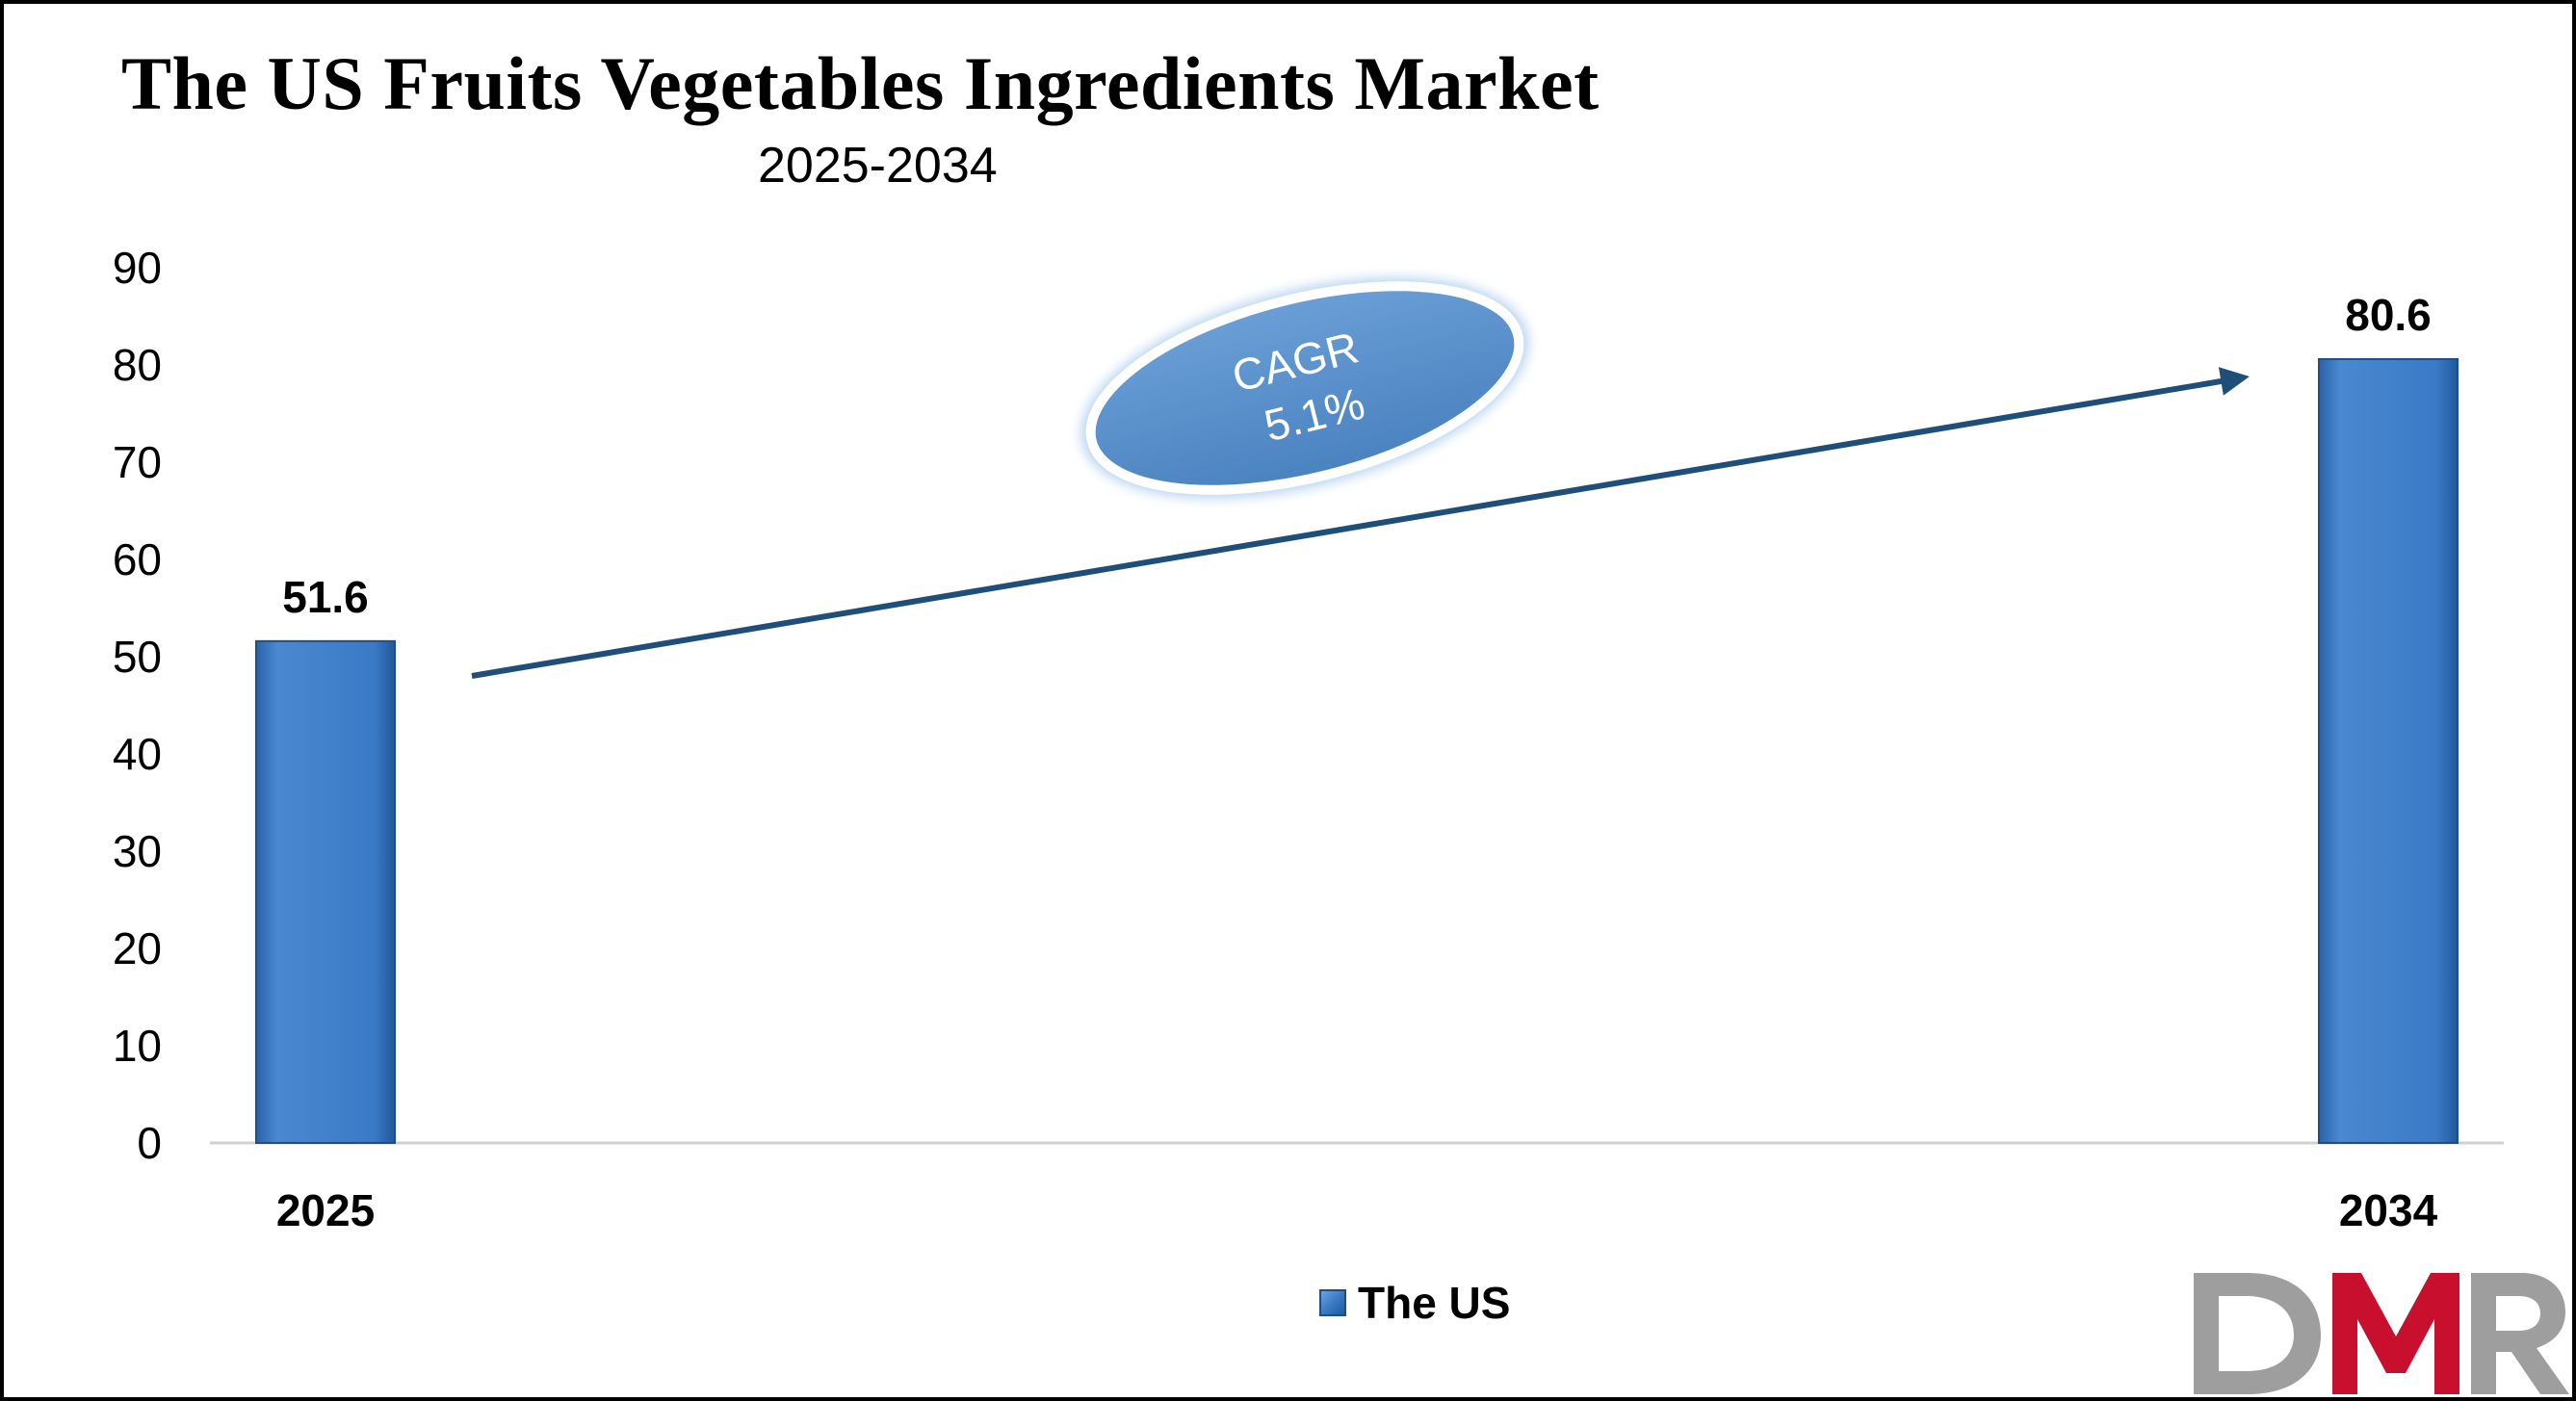 This screenshot has height=1401, width=2576. Describe the element at coordinates (137, 705) in the screenshot. I see `y-axis-ticks: 0 10 20 30 40 50 60 70 80 90` at that location.